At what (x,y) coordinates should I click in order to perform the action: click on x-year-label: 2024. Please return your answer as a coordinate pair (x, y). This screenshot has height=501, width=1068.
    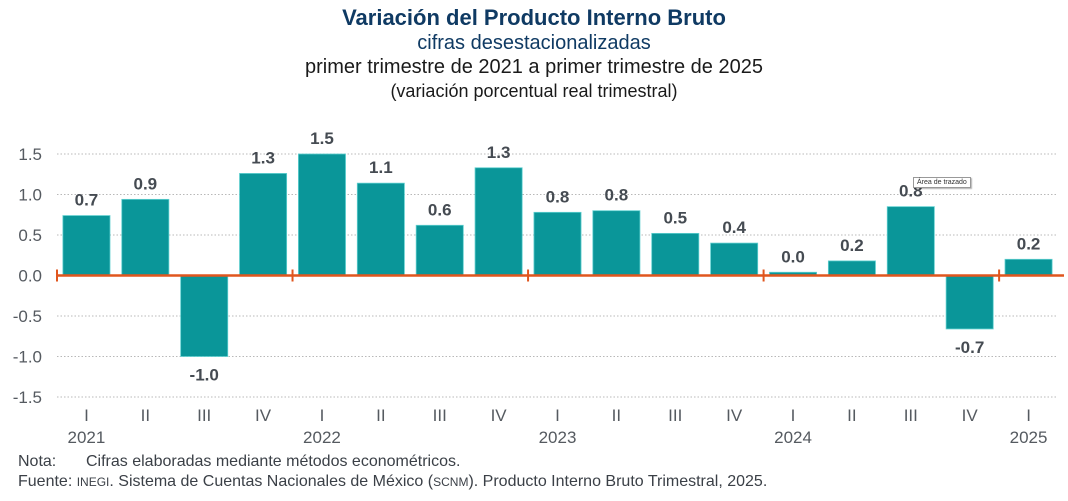
    Looking at the image, I should click on (793, 437).